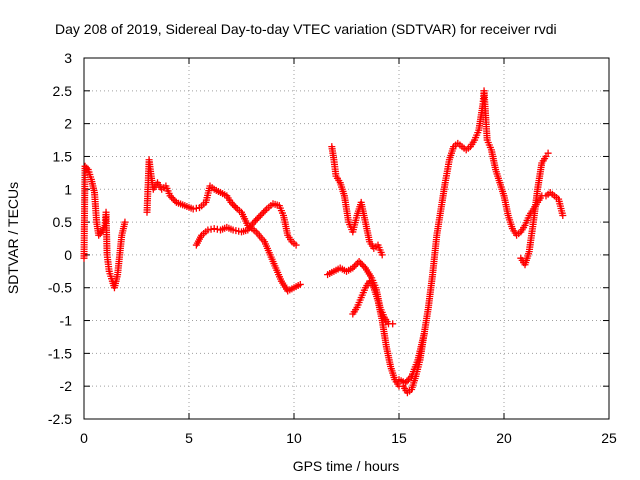 This screenshot has width=640, height=480. I want to click on x-tick-label: 0, so click(84, 438).